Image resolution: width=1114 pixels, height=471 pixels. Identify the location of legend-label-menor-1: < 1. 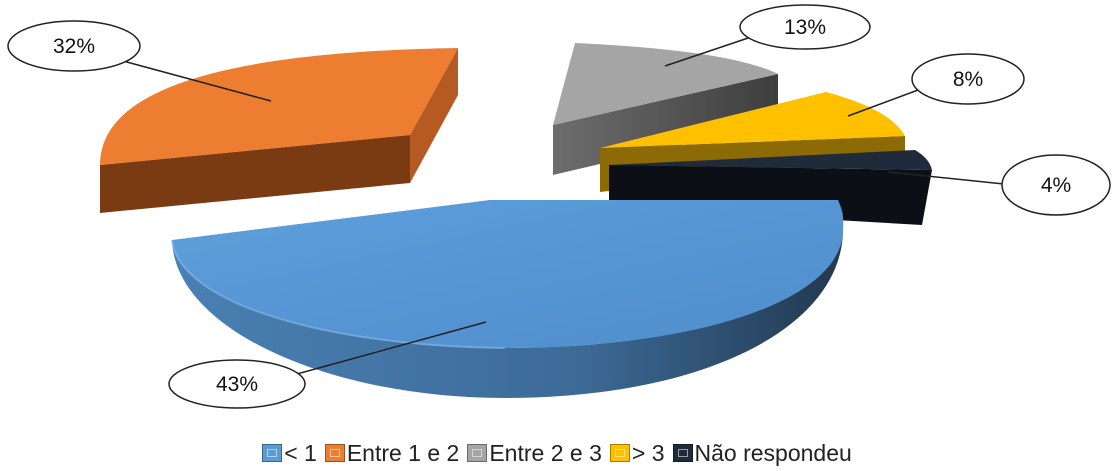
(300, 452).